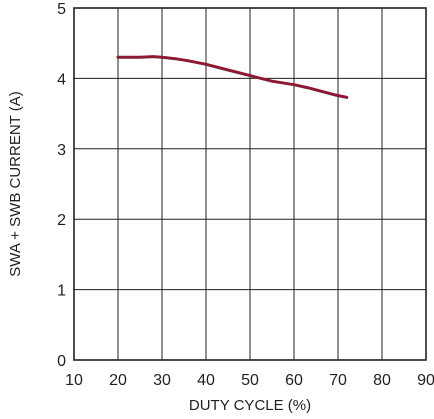 This screenshot has width=434, height=419. What do you see at coordinates (162, 380) in the screenshot?
I see `x-tick-label: 30` at bounding box center [162, 380].